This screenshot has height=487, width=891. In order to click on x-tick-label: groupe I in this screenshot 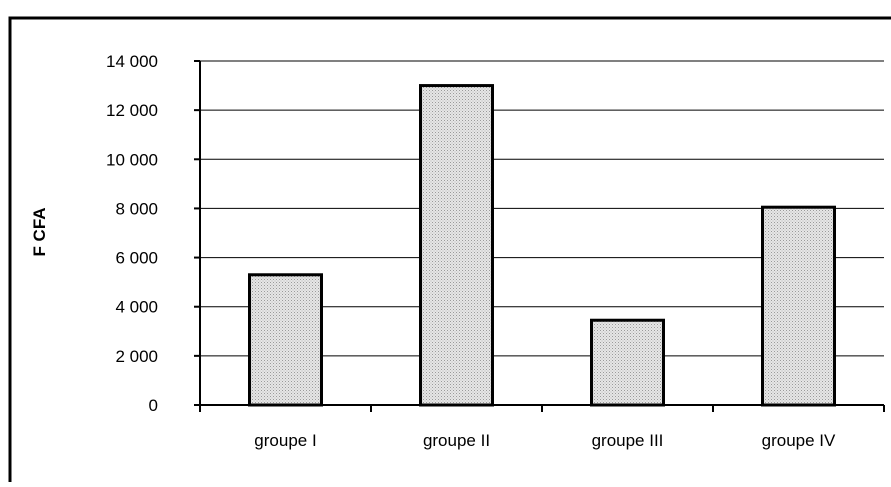, I will do `click(285, 440)`.